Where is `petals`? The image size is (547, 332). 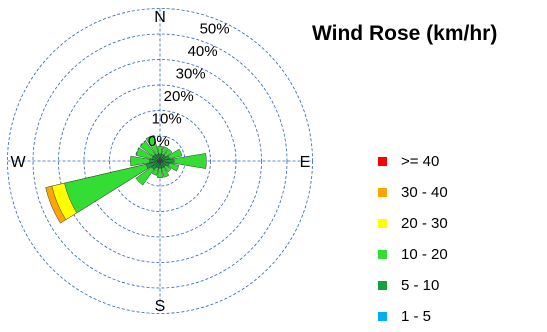 petals is located at coordinates (126, 179).